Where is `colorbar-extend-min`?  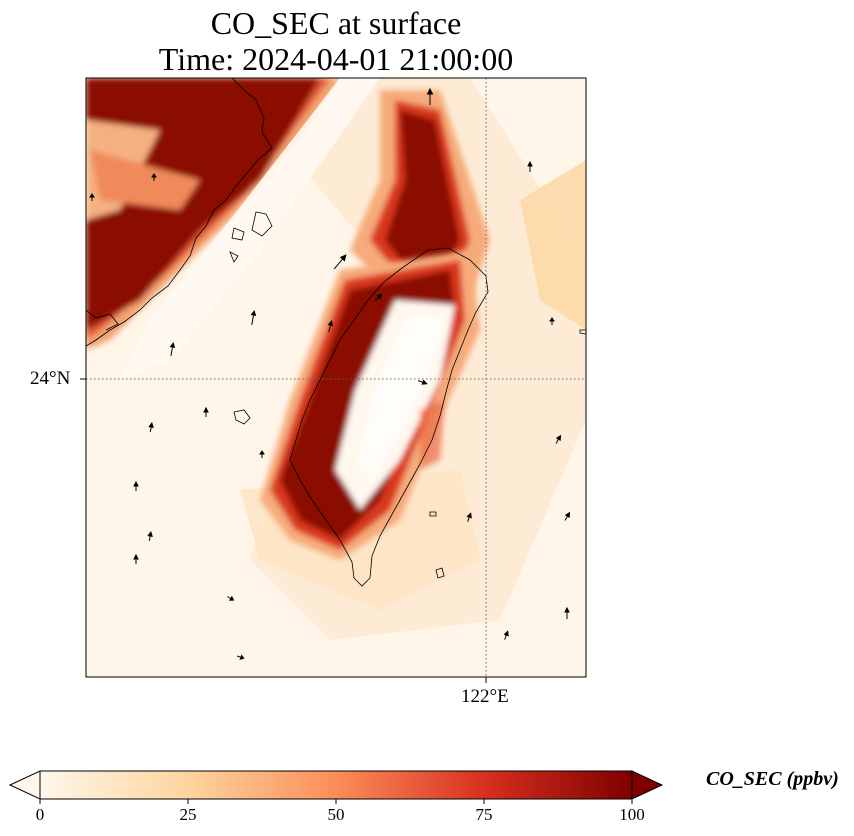
colorbar-extend-min is located at coordinates (24, 785).